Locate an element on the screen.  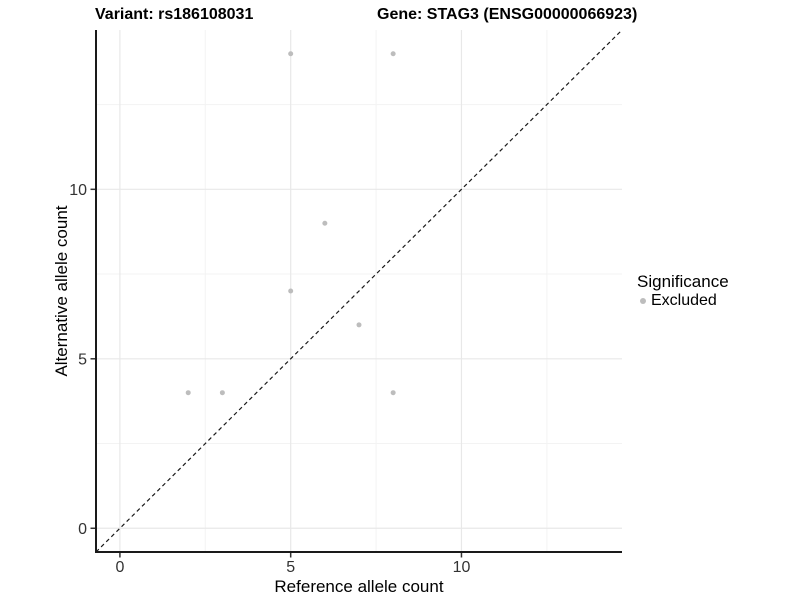
legend-item-label: Excluded is located at coordinates (684, 300).